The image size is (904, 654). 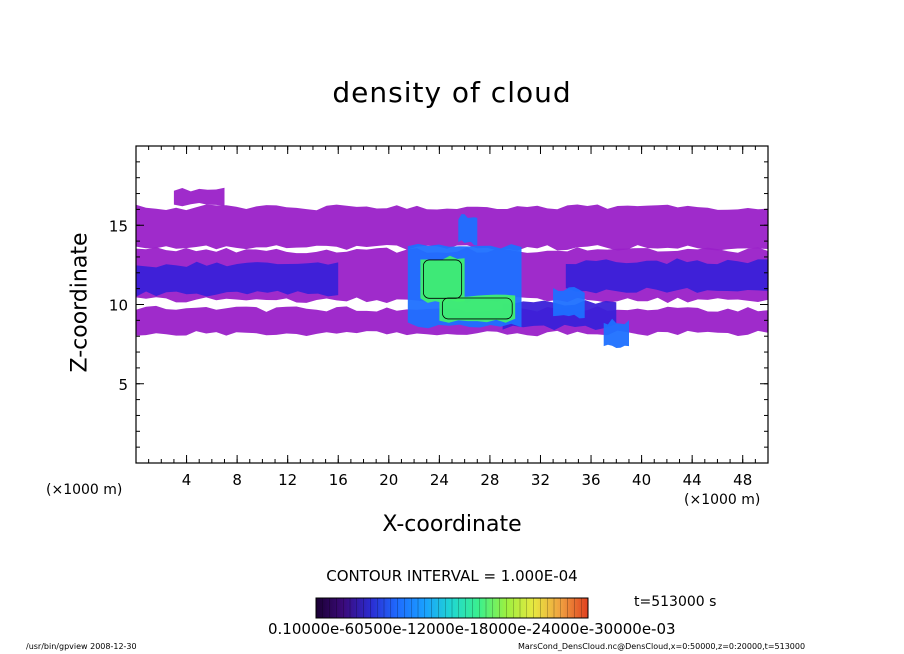 I want to click on x-tick-label: 32, so click(x=540, y=480).